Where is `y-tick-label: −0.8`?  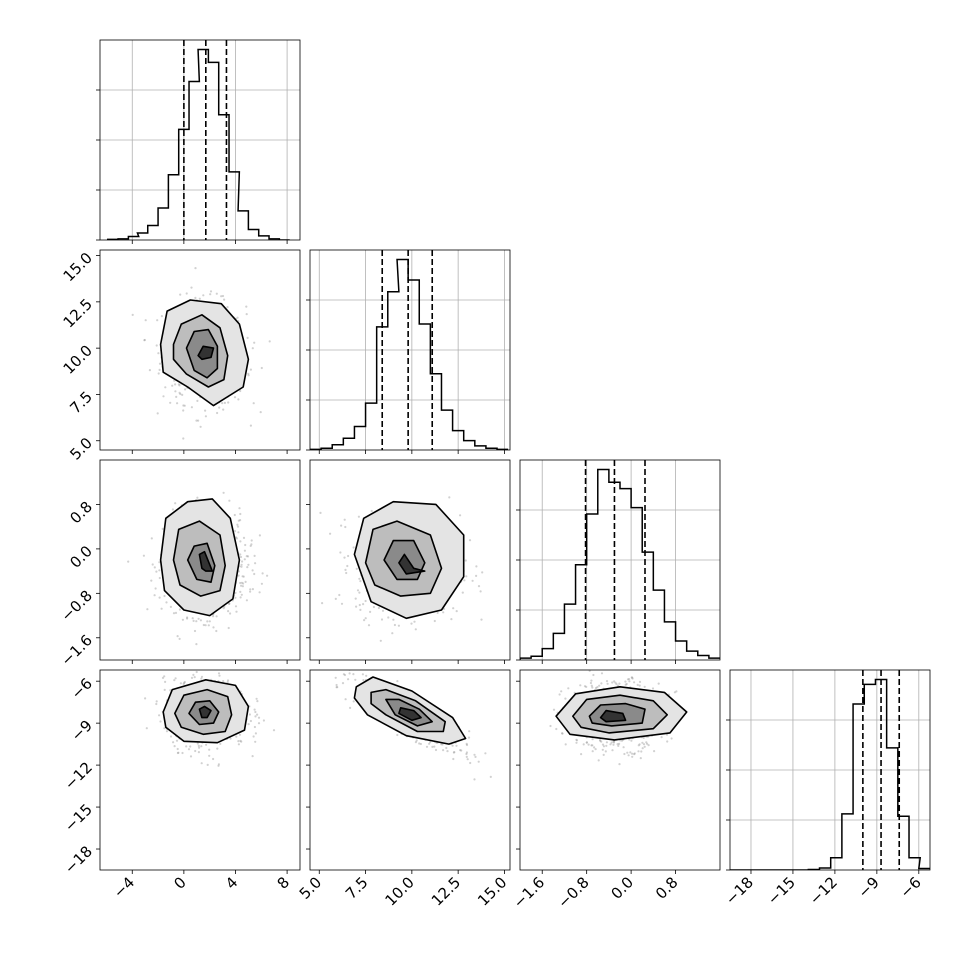
y-tick-label: −0.8 is located at coordinates (77, 606).